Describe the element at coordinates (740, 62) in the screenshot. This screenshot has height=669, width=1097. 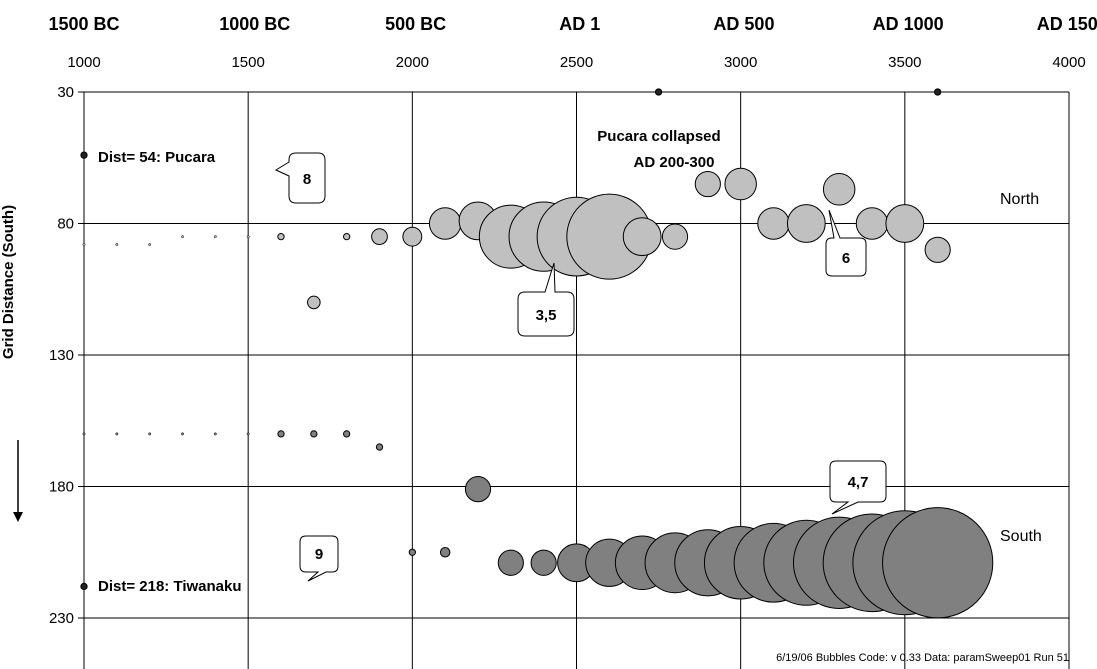
I see `x-tick-label: 3000` at that location.